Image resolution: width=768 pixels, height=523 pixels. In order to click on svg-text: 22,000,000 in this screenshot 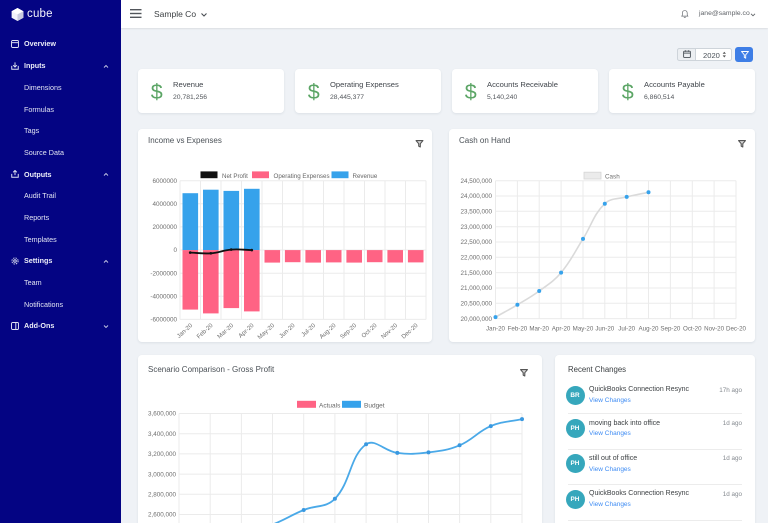, I will do `click(476, 257)`.